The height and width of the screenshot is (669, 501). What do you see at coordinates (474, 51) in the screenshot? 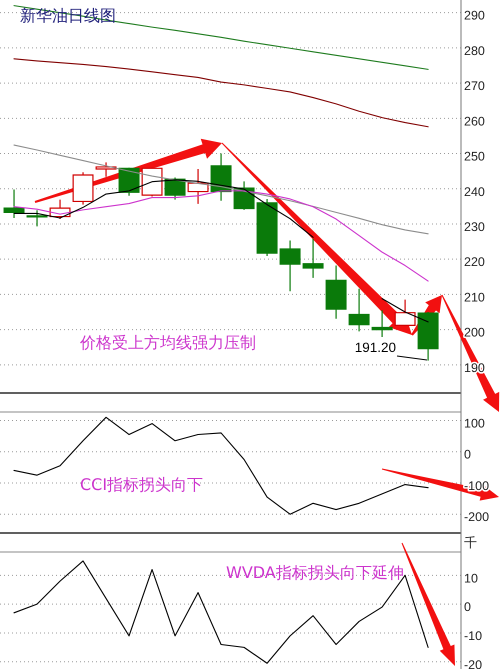
I see `y-tick-label: 280` at bounding box center [474, 51].